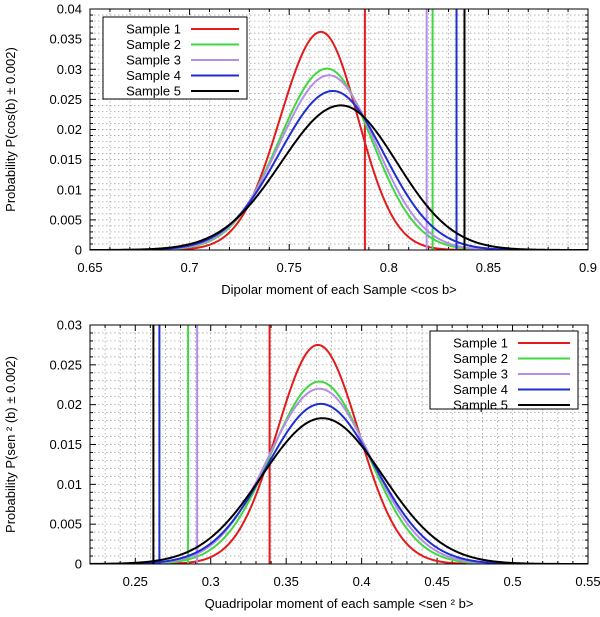 This screenshot has width=600, height=617. What do you see at coordinates (190, 267) in the screenshot?
I see `x-tick-label: 0.7` at bounding box center [190, 267].